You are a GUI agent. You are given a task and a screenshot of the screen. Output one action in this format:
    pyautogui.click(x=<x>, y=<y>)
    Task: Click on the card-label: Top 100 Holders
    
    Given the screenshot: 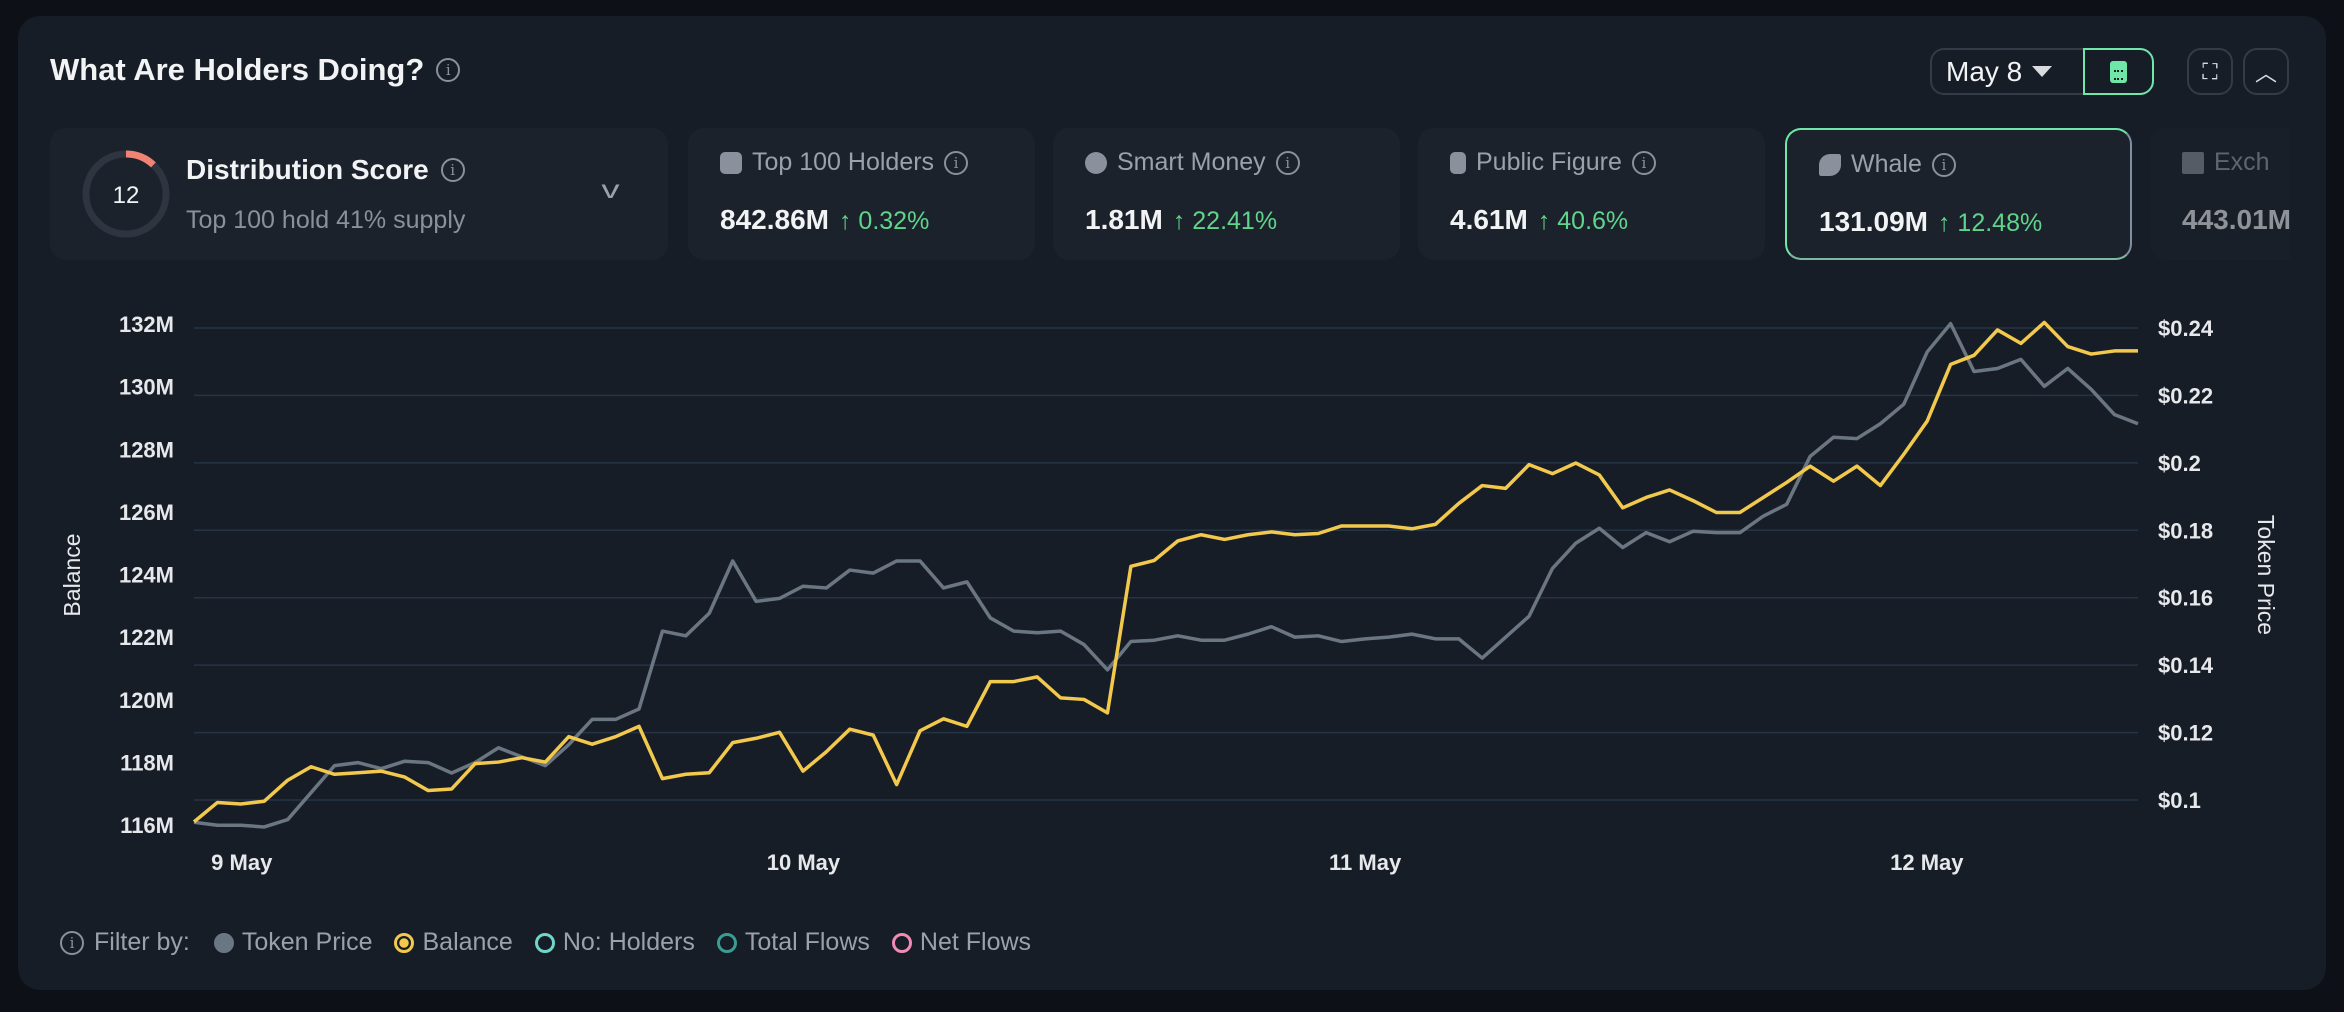 What is the action you would take?
    pyautogui.click(x=843, y=162)
    